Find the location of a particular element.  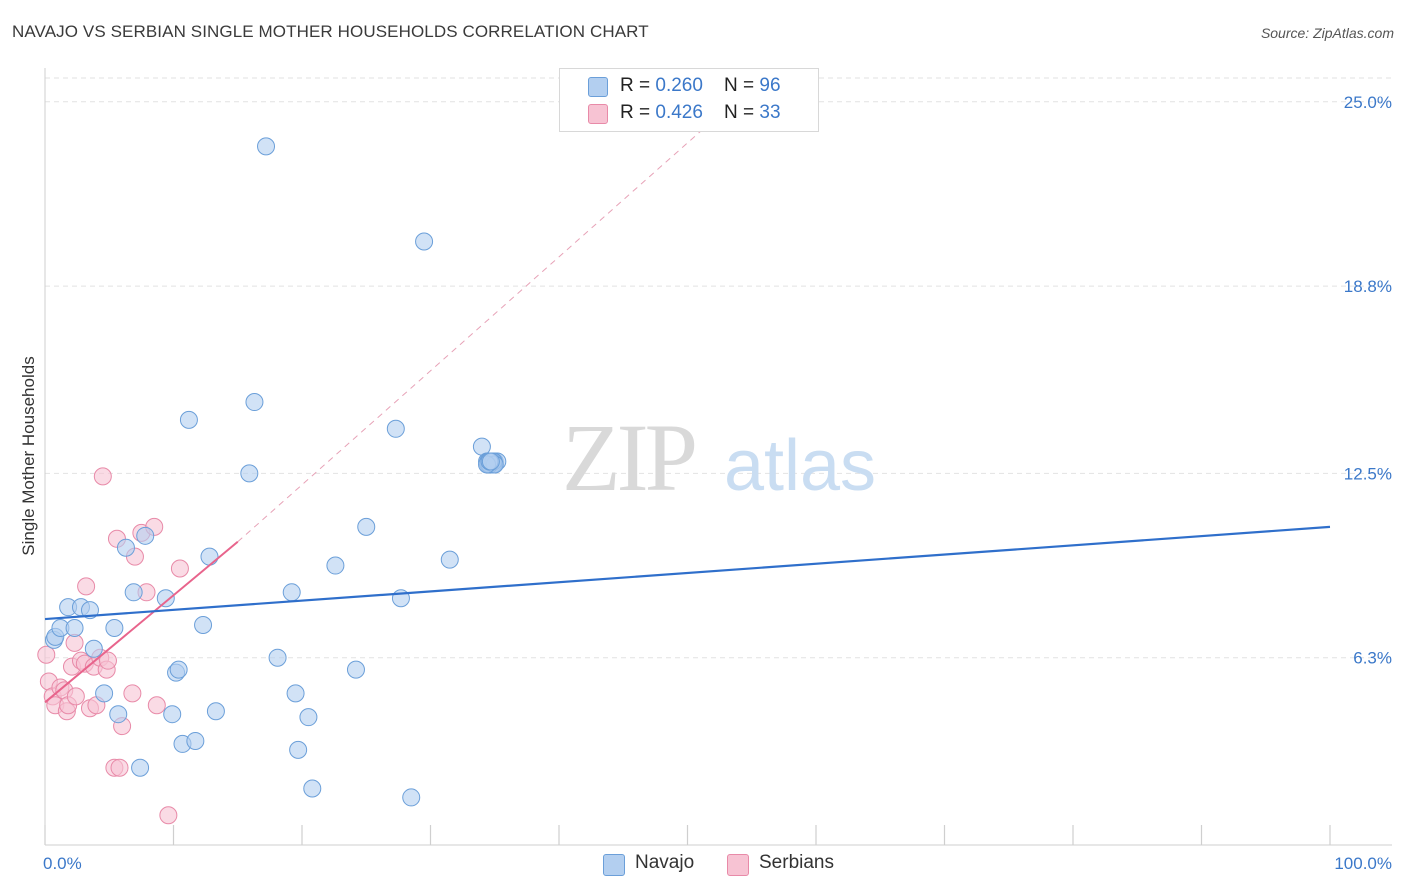

y-tick-label: 6.3% is located at coordinates (1372, 658).